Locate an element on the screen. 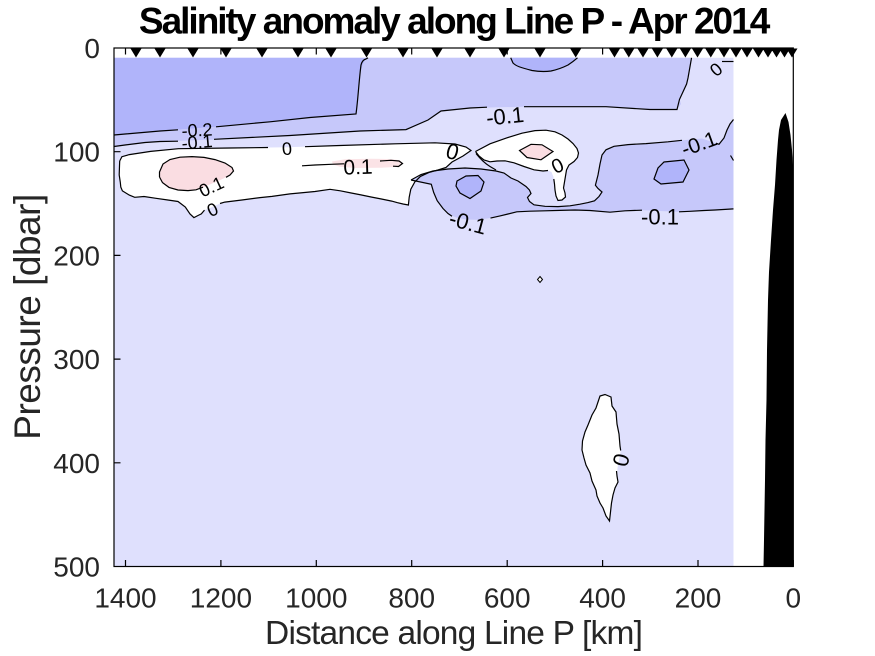  svg-text: 1400 is located at coordinates (125, 598).